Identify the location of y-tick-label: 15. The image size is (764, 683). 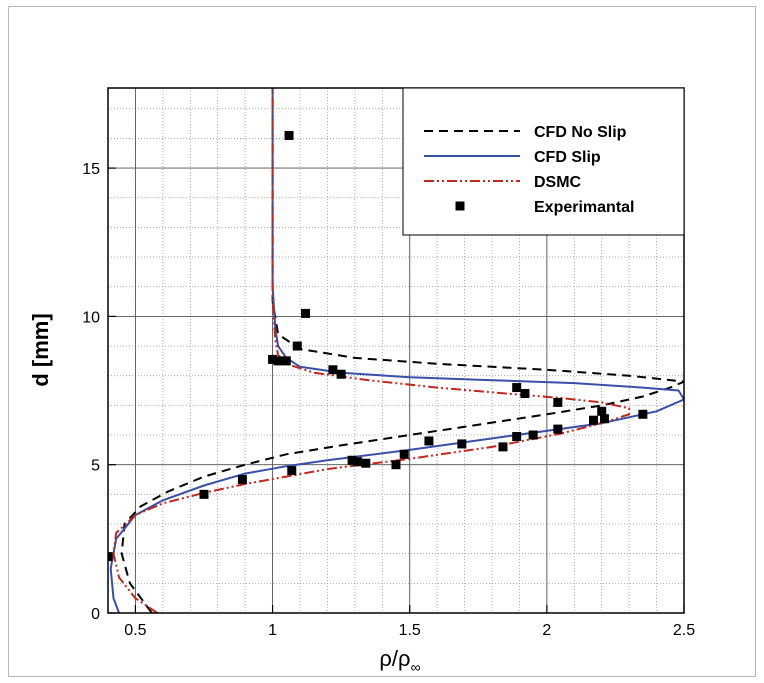
(91, 169).